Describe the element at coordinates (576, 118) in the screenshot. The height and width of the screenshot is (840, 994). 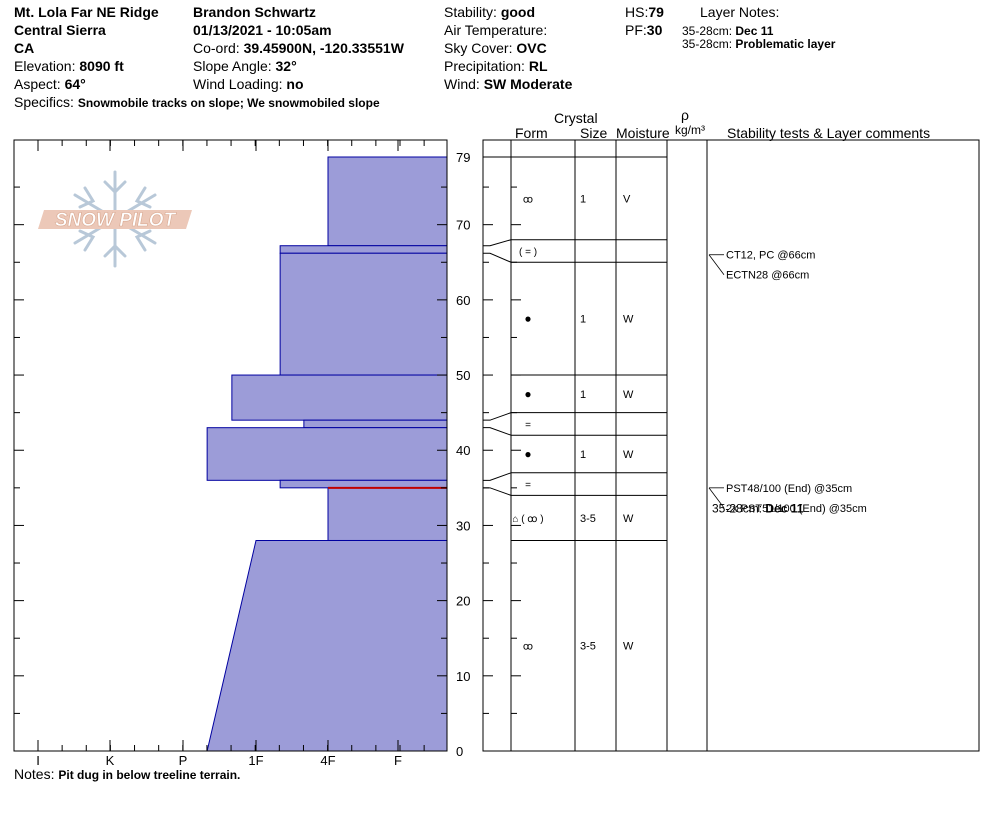
I see `crystal-header: Crystal` at that location.